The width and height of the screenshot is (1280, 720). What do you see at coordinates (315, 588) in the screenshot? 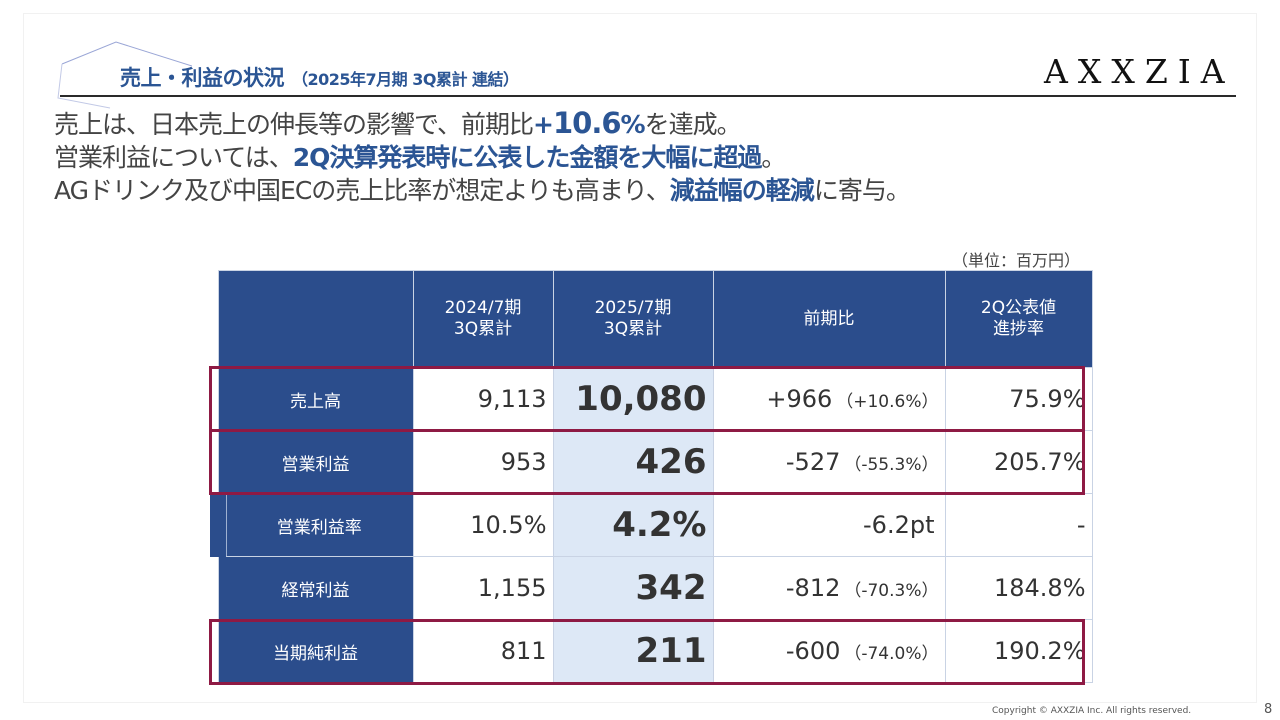
I see `row-label: 経常利益` at bounding box center [315, 588].